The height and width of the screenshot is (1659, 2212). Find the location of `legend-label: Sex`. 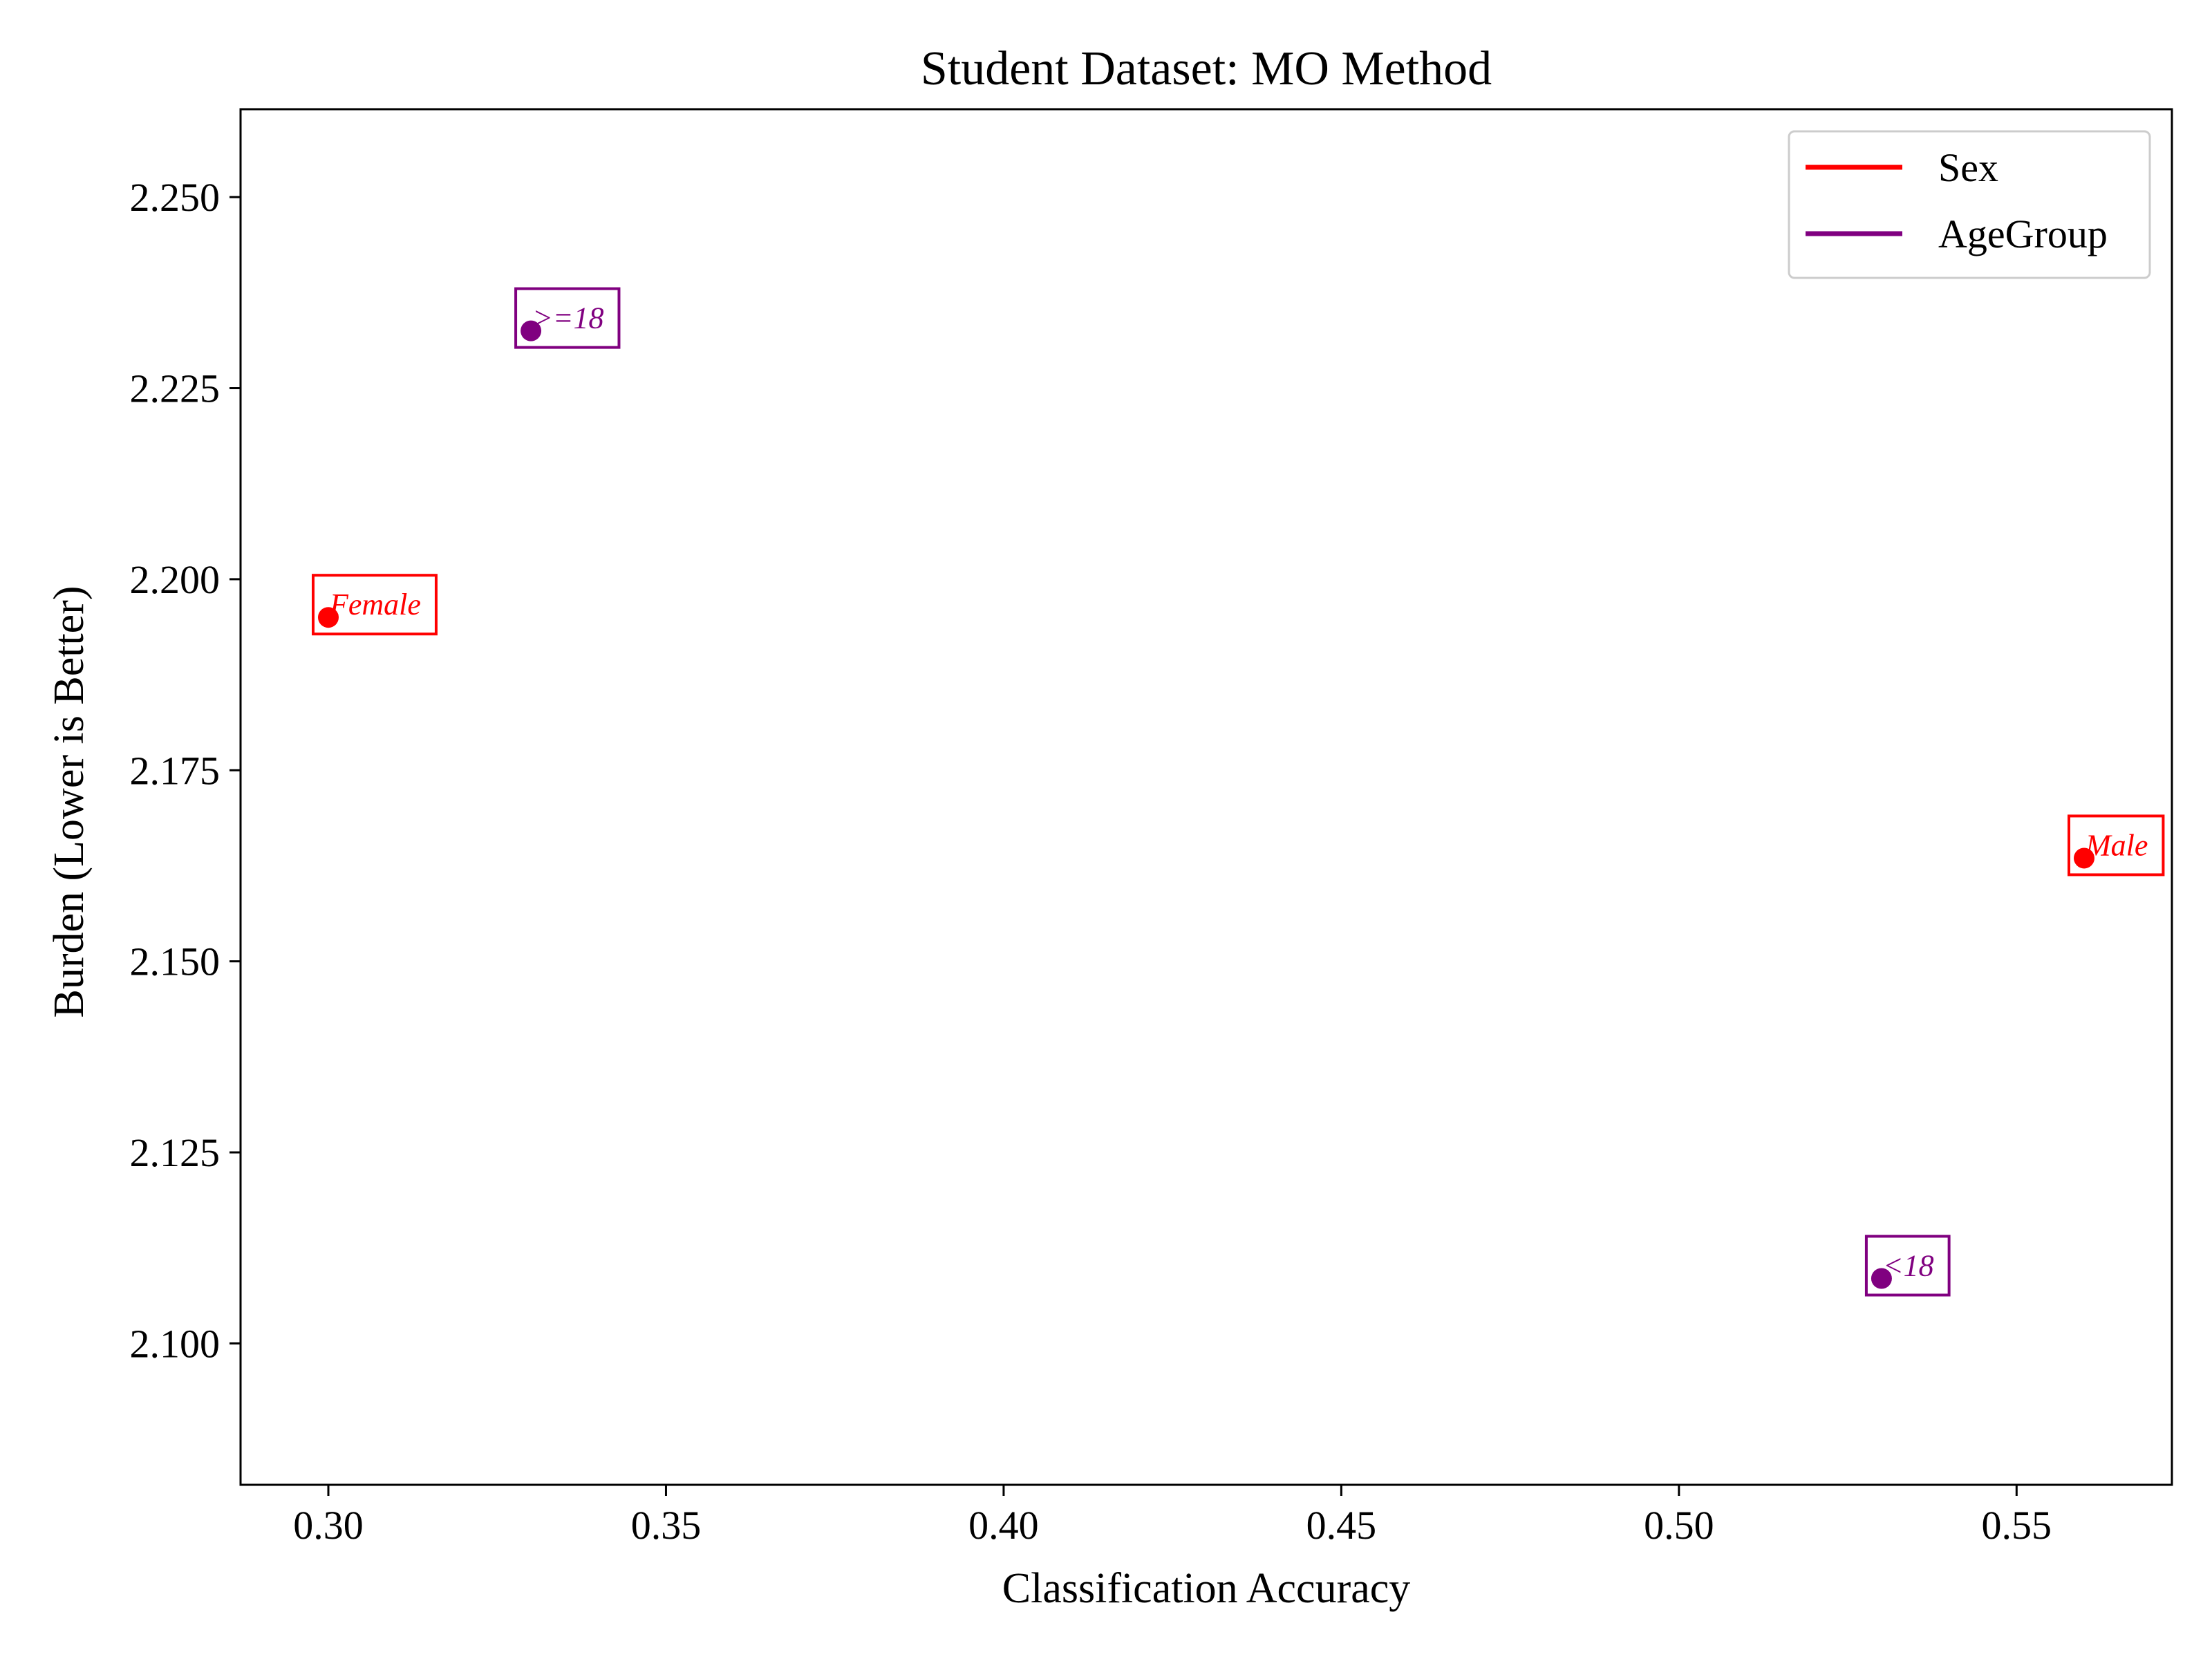

legend-label: Sex is located at coordinates (1968, 167).